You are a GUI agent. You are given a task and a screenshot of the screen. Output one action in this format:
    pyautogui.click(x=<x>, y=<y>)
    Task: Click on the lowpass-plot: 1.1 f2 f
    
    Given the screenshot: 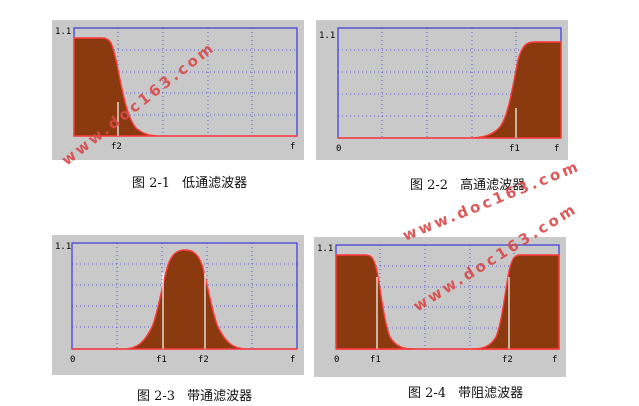 What is the action you would take?
    pyautogui.click(x=176, y=89)
    